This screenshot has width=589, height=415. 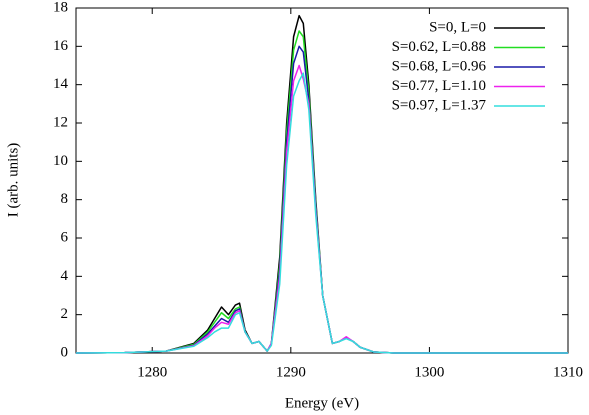 I want to click on y-tick-label: 16, so click(x=61, y=46).